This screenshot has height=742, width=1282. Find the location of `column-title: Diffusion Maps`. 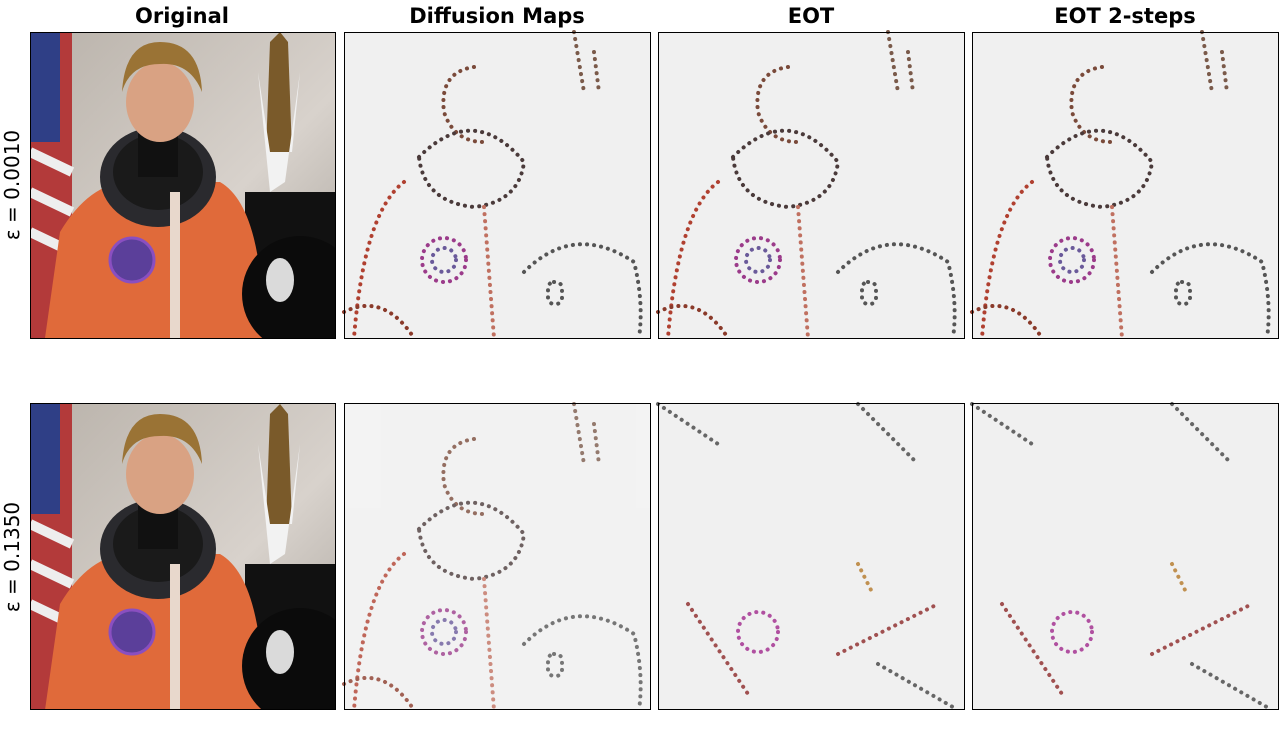

column-title: Diffusion Maps is located at coordinates (497, 16).